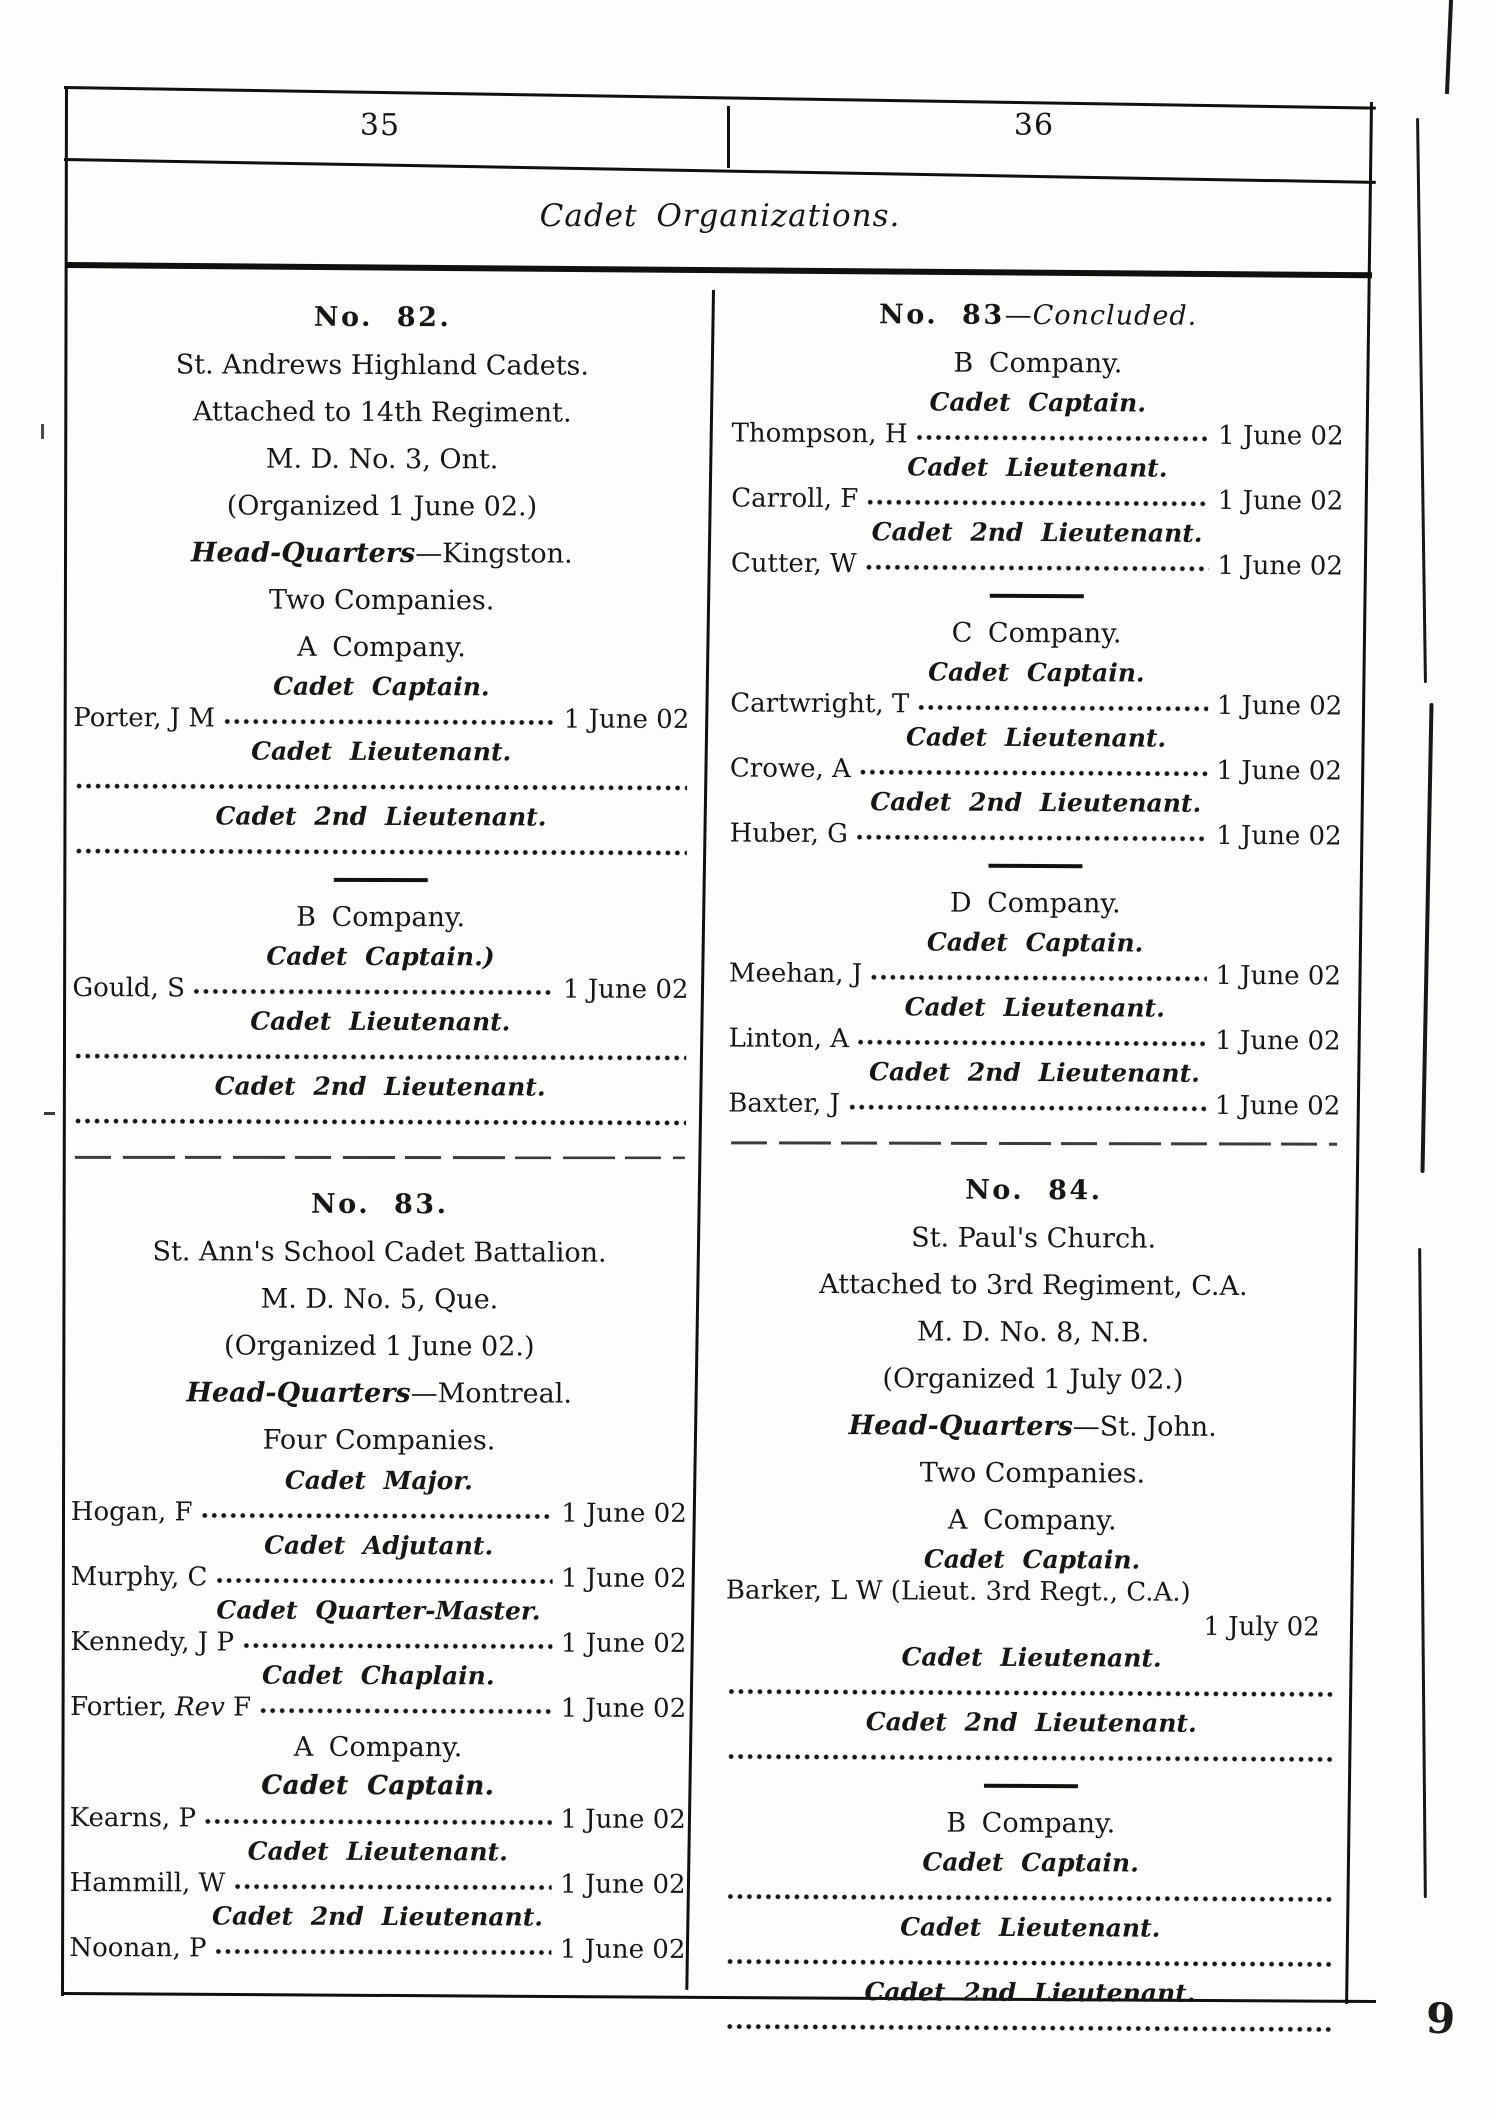 The height and width of the screenshot is (2121, 1497). I want to click on officer-name: Kearns, P, so click(133, 1818).